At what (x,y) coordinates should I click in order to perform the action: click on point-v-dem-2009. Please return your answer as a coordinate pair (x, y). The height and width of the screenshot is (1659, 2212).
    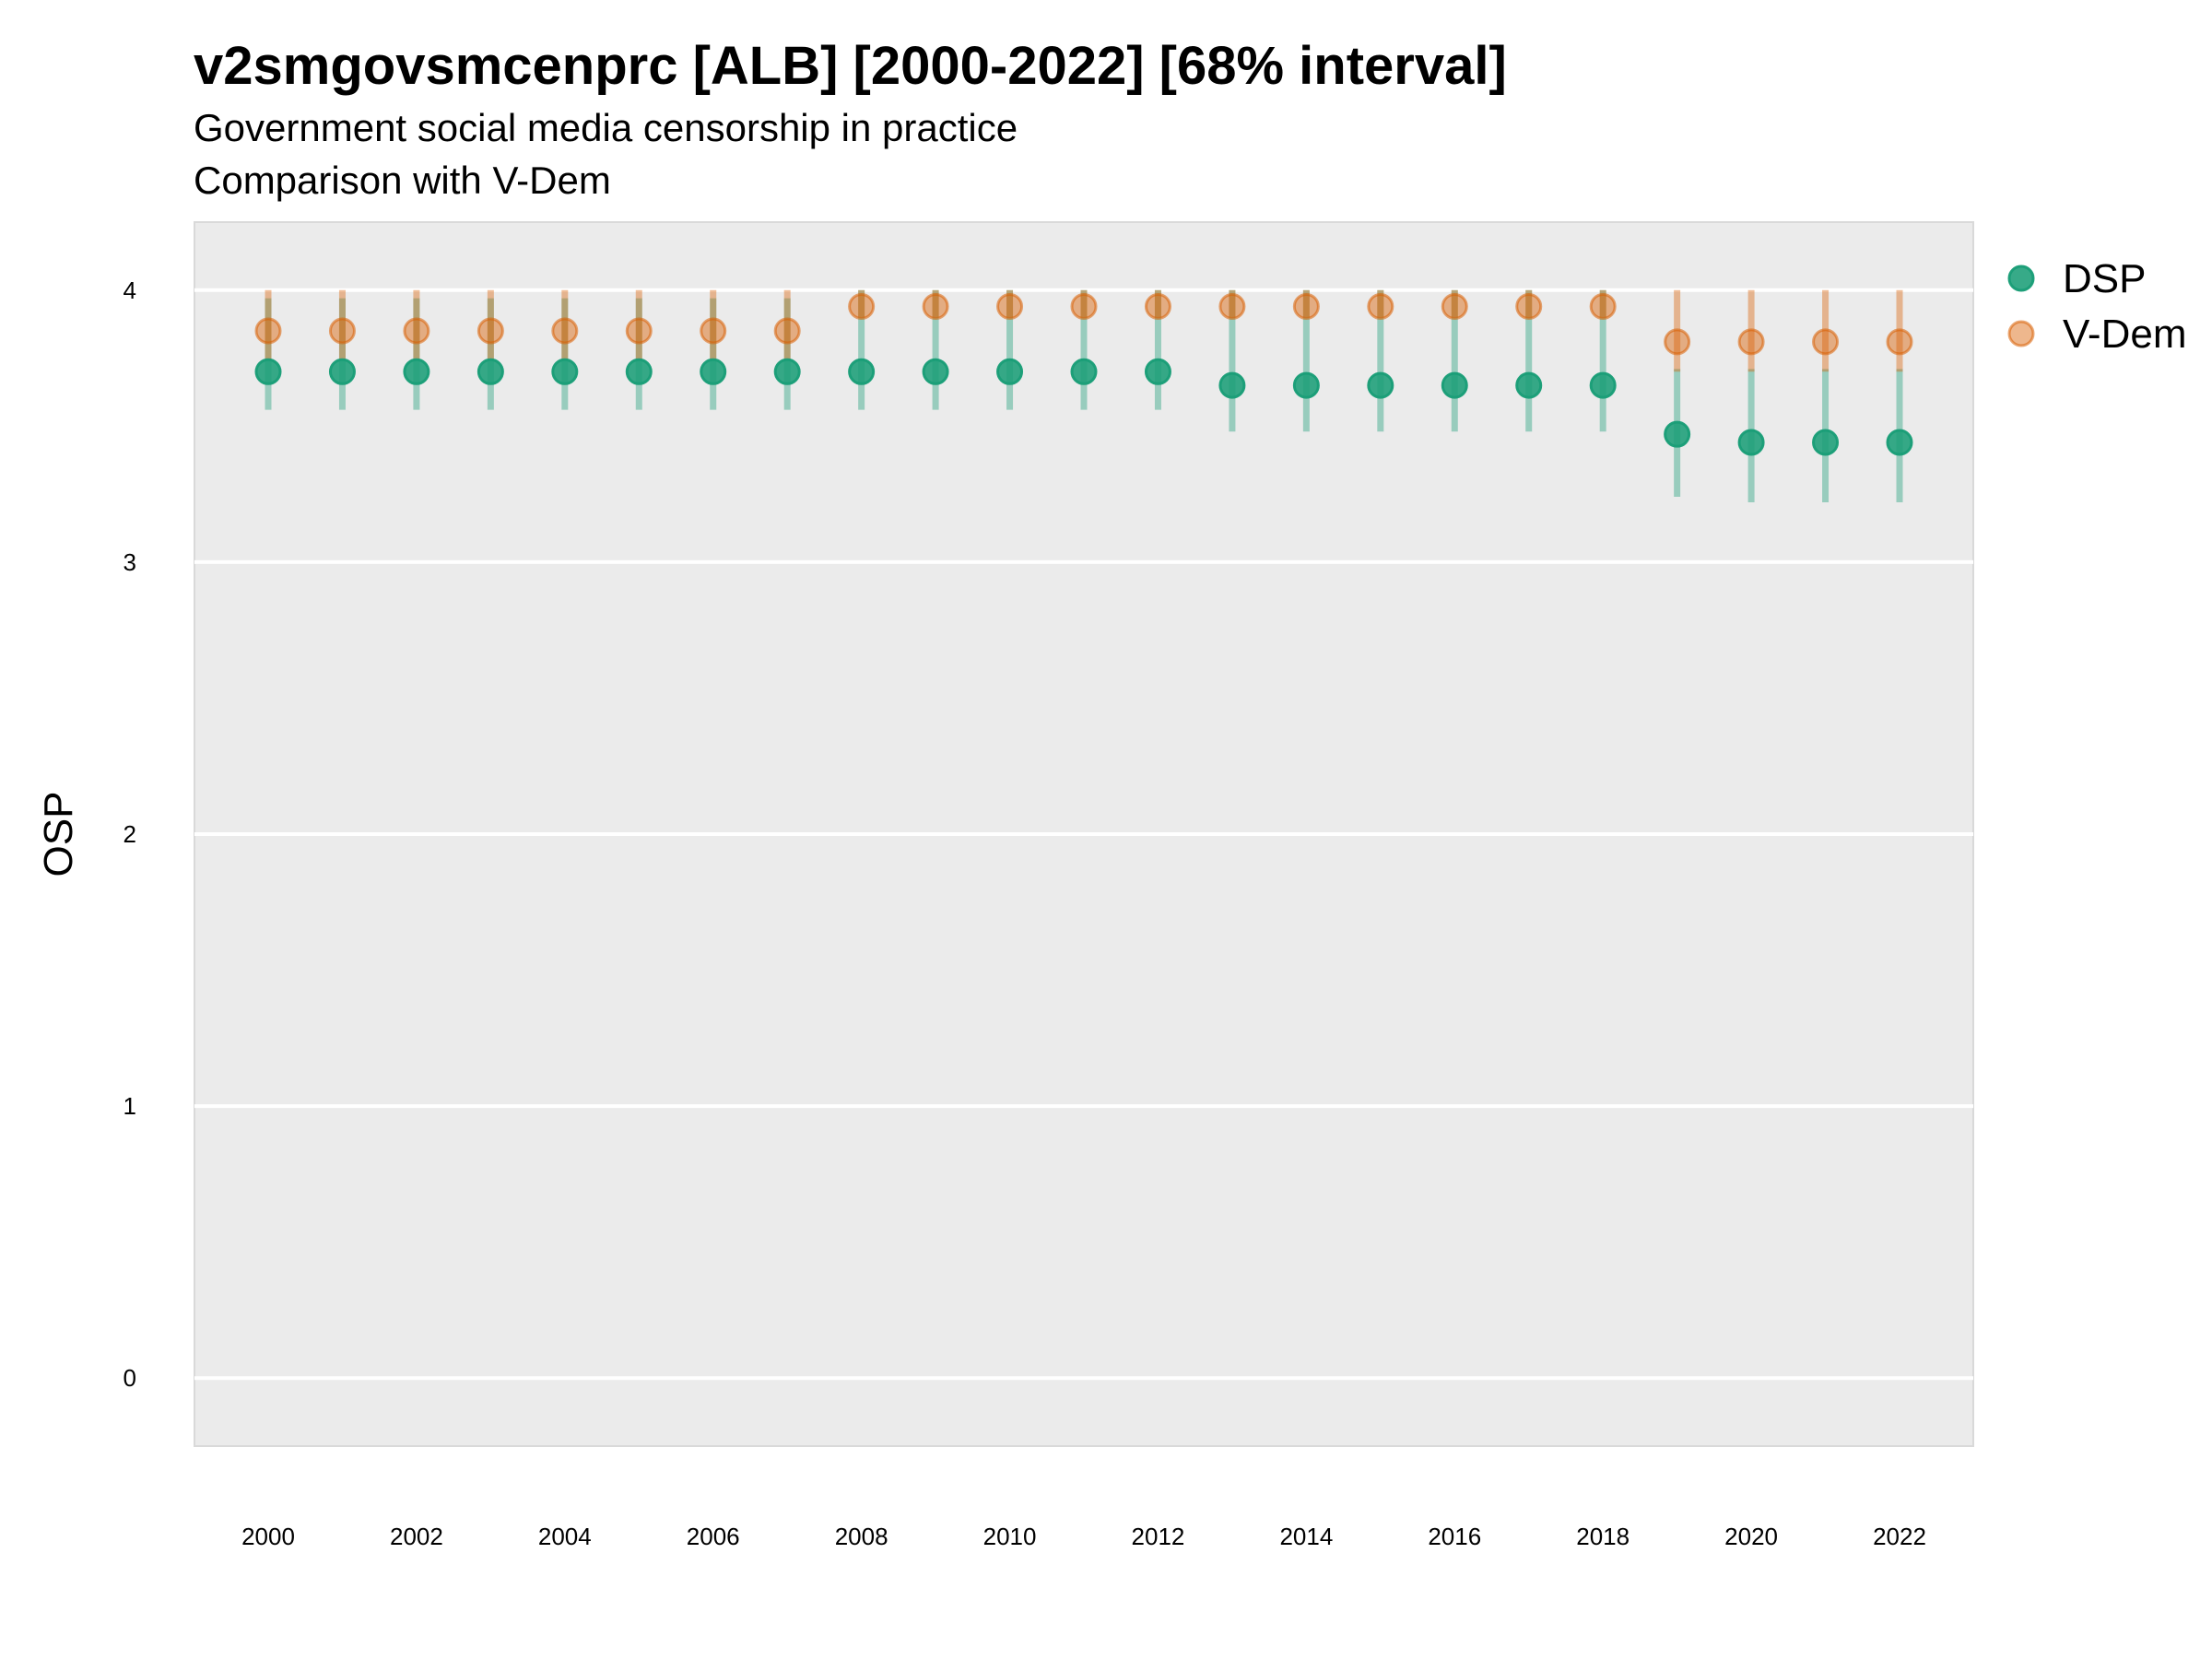
    Looking at the image, I should click on (935, 306).